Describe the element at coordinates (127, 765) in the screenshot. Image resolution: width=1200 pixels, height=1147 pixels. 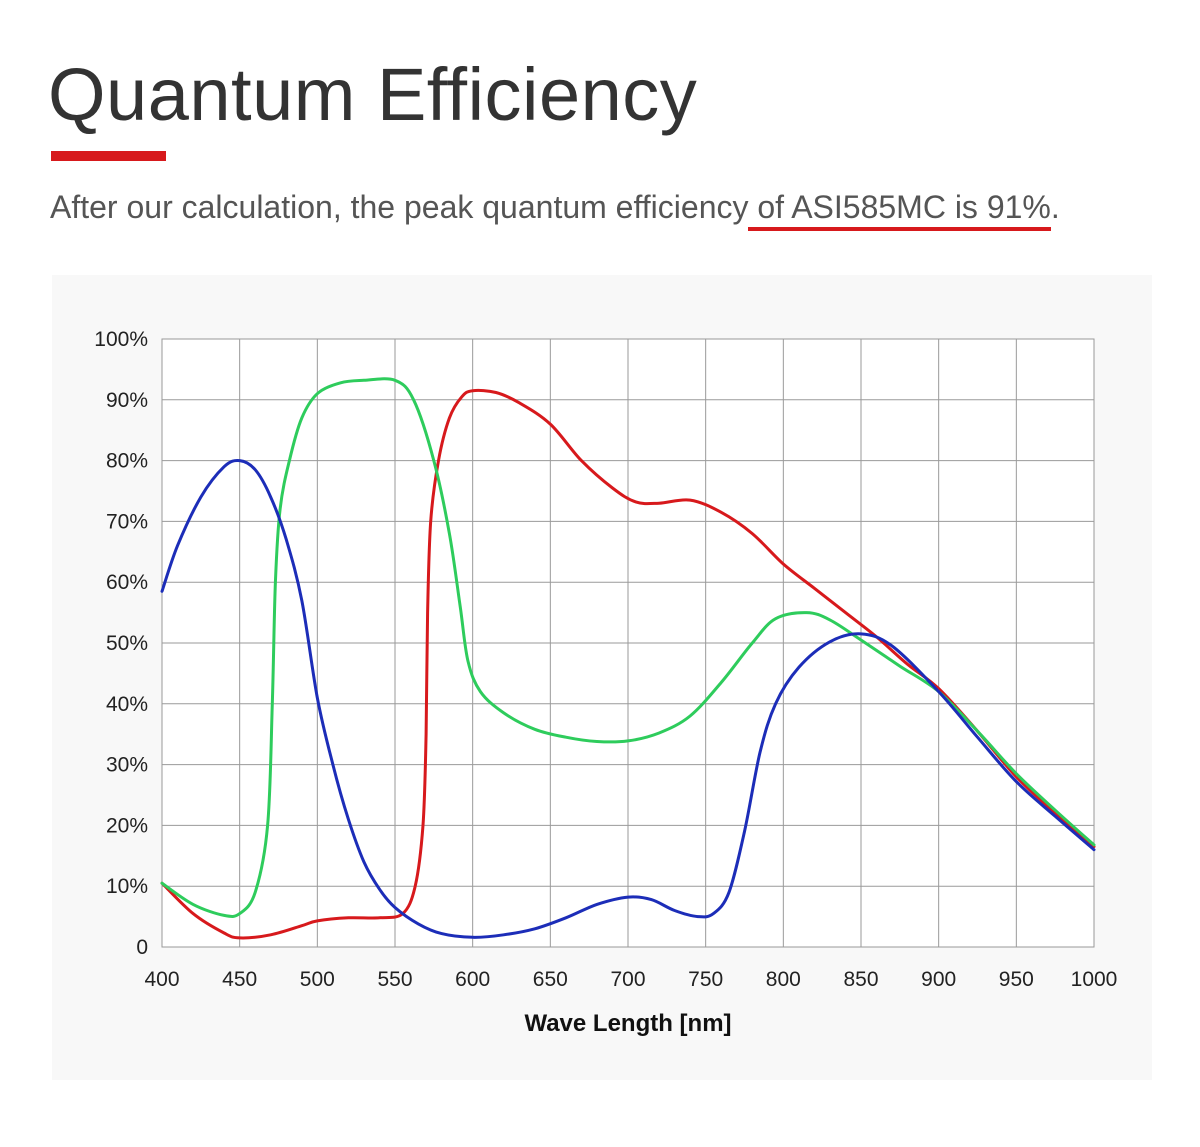
I see `y-tick-label: 30%` at that location.